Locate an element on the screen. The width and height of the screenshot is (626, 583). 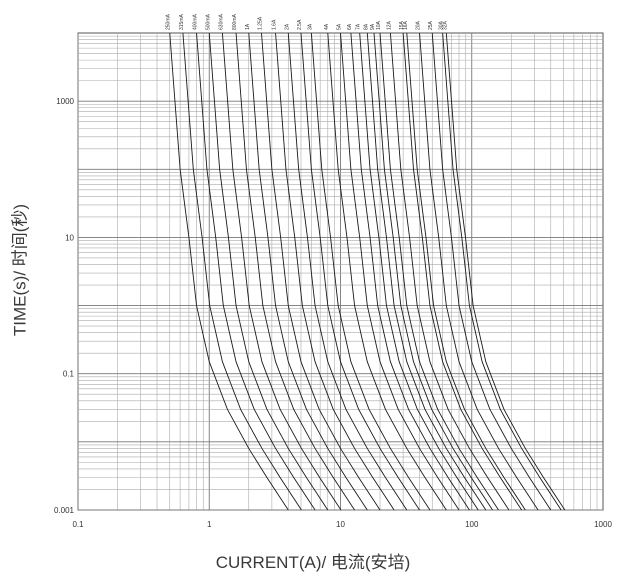
y-tick-label: 0.001 is located at coordinates (64, 510).